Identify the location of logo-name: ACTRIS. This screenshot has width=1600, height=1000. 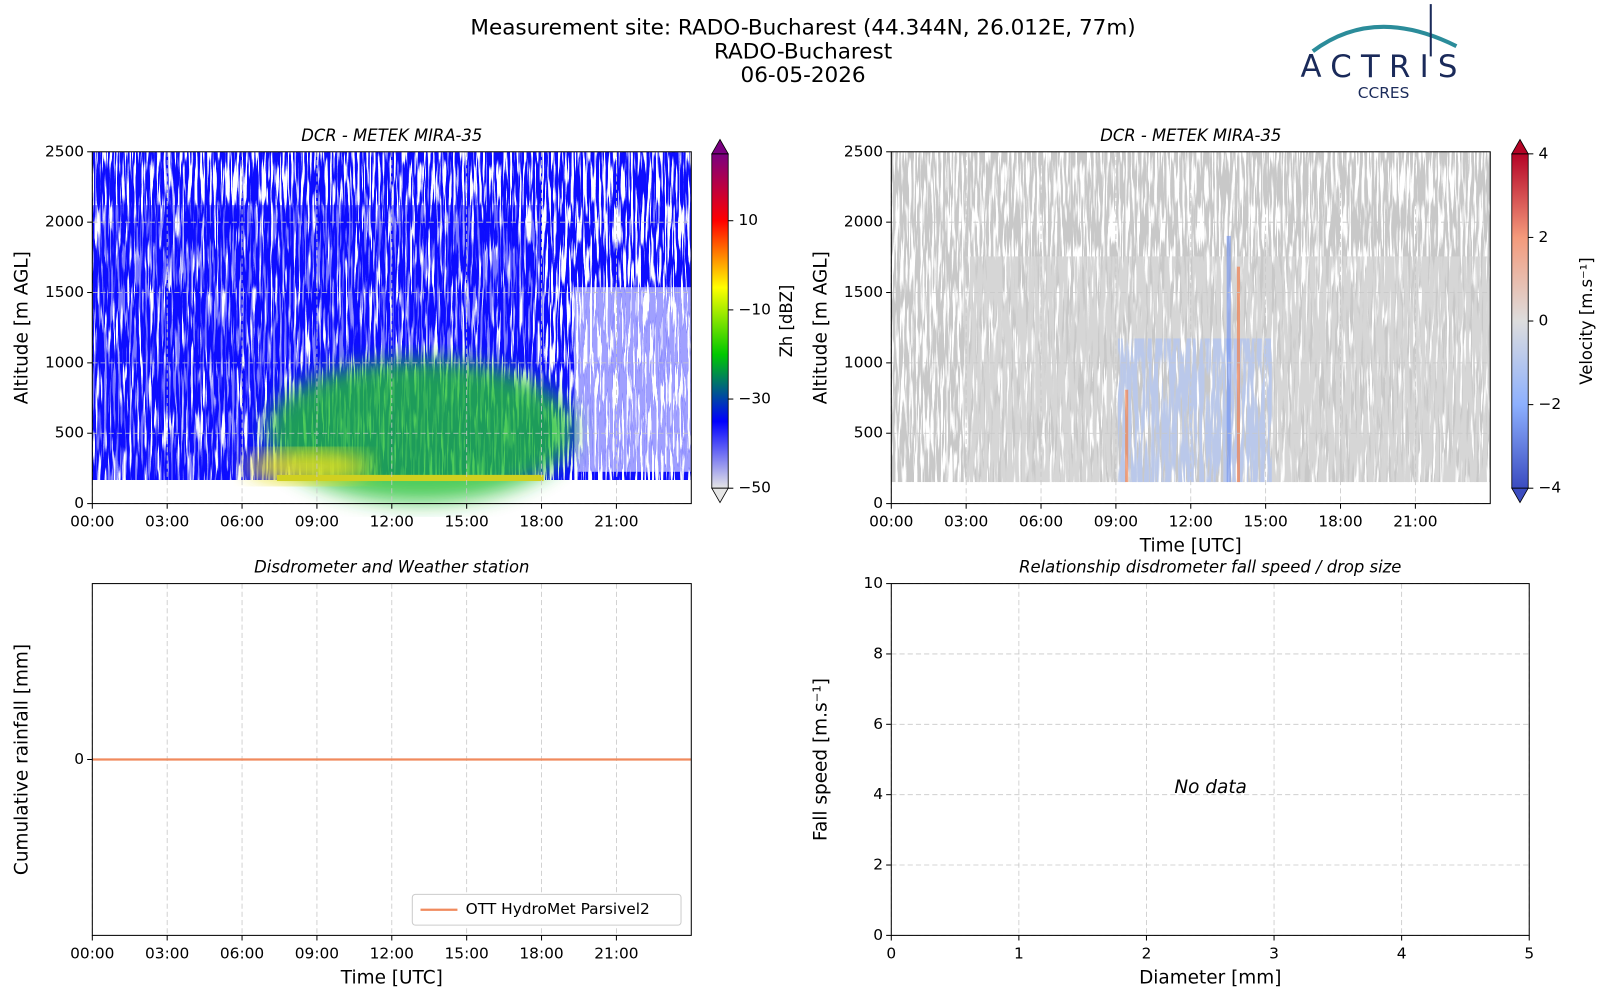
(1384, 67).